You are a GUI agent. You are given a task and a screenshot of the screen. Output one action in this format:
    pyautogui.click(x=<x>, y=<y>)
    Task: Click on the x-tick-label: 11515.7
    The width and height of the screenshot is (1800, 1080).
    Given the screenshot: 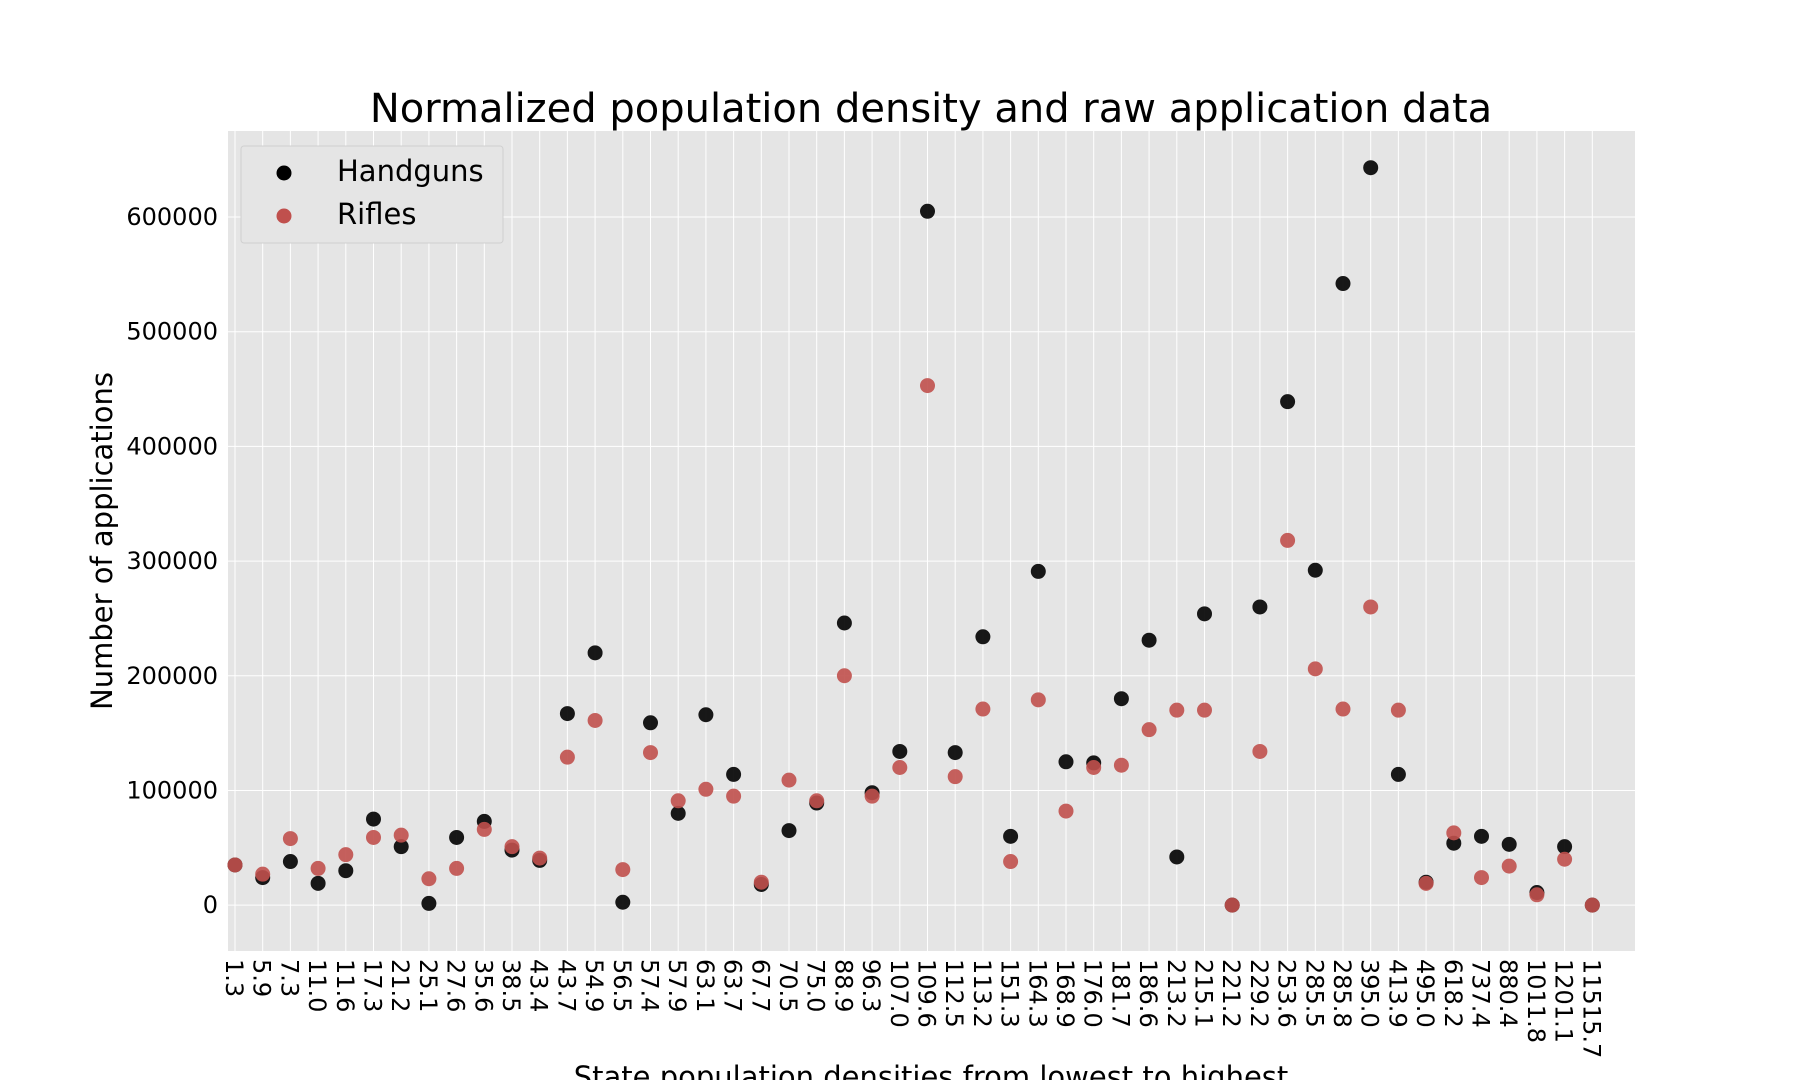 What is the action you would take?
    pyautogui.click(x=1591, y=1008)
    